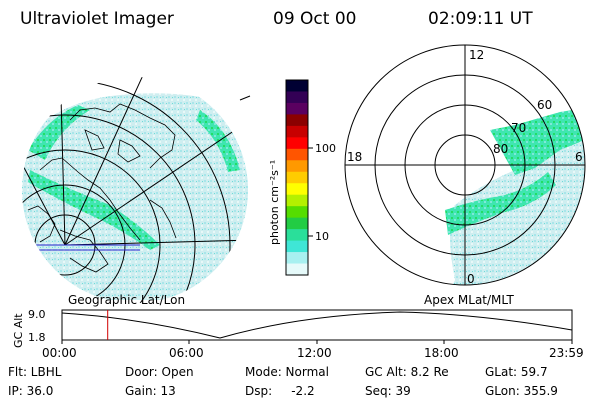 The width and height of the screenshot is (600, 400). I want to click on xtick-2359: 23:59, so click(566, 353).